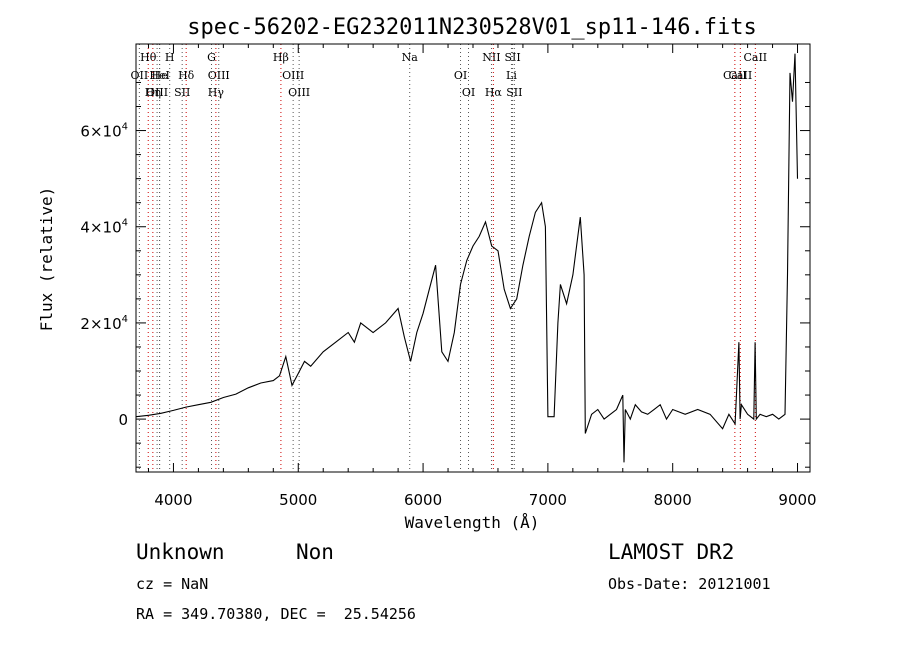 The image size is (900, 650). Describe the element at coordinates (123, 420) in the screenshot. I see `y-tick-label: 0` at that location.